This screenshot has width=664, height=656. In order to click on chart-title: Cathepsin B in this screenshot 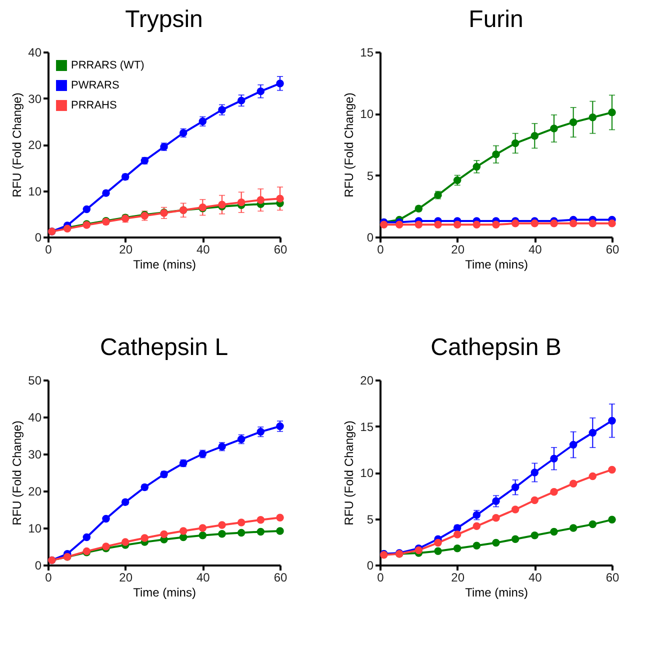, I will do `click(496, 347)`.